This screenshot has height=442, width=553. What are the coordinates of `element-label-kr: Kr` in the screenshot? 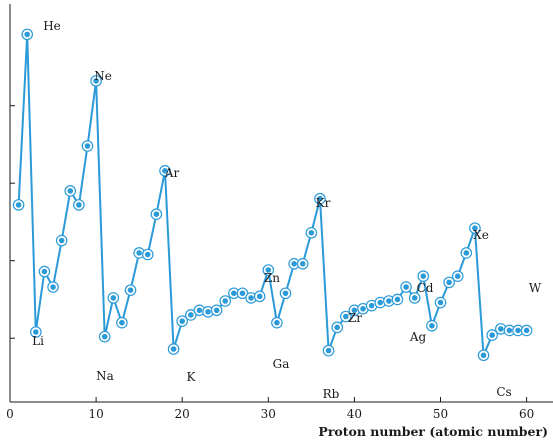 It's located at (323, 203).